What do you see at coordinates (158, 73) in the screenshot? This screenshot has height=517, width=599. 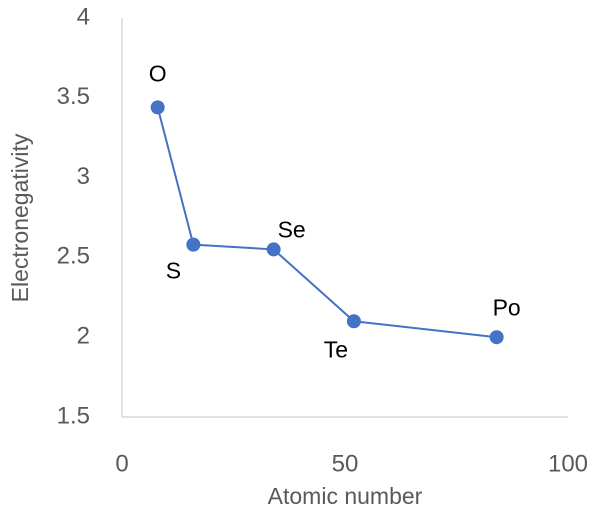 I see `point-label: O` at bounding box center [158, 73].